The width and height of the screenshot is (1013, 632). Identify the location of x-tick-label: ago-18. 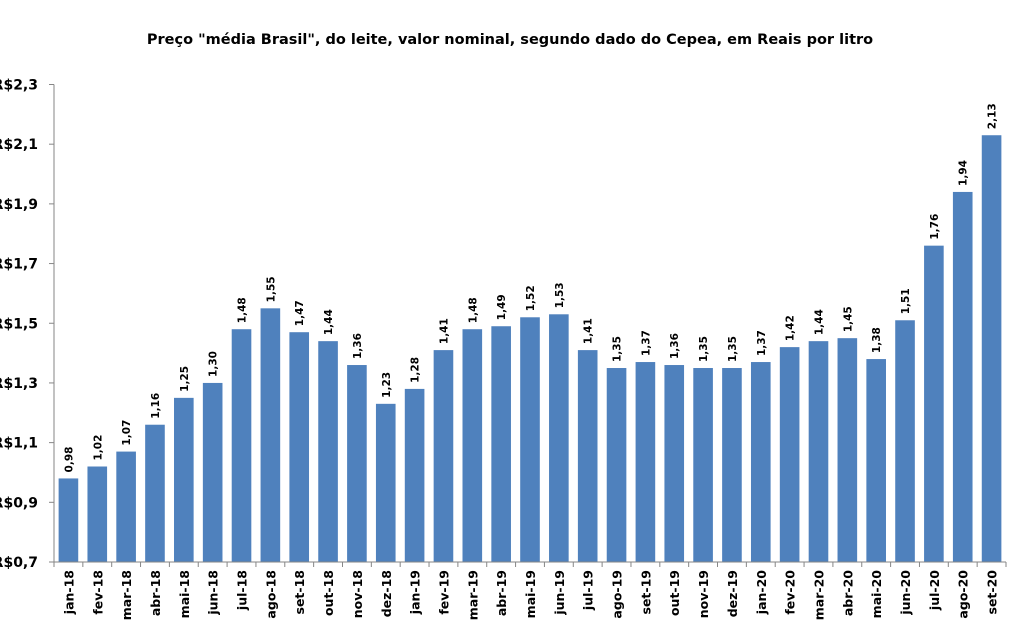
(270, 594).